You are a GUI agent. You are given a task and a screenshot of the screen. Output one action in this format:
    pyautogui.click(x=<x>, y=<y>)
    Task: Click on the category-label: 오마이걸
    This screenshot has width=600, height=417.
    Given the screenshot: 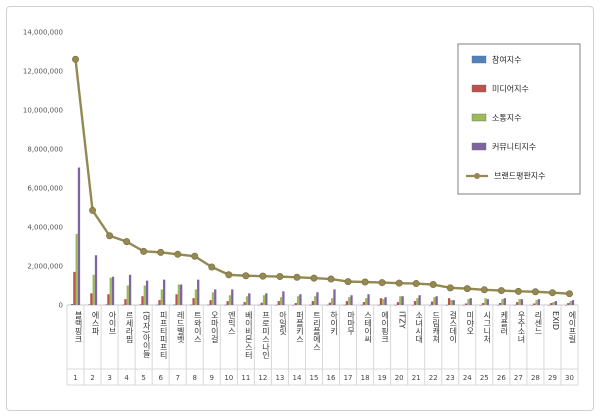 What is the action you would take?
    pyautogui.click(x=214, y=327)
    